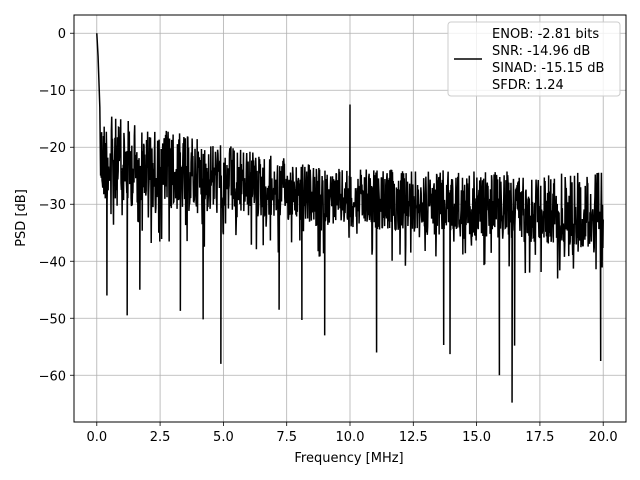  I want to click on x-tick-label: 0.0, so click(96, 437).